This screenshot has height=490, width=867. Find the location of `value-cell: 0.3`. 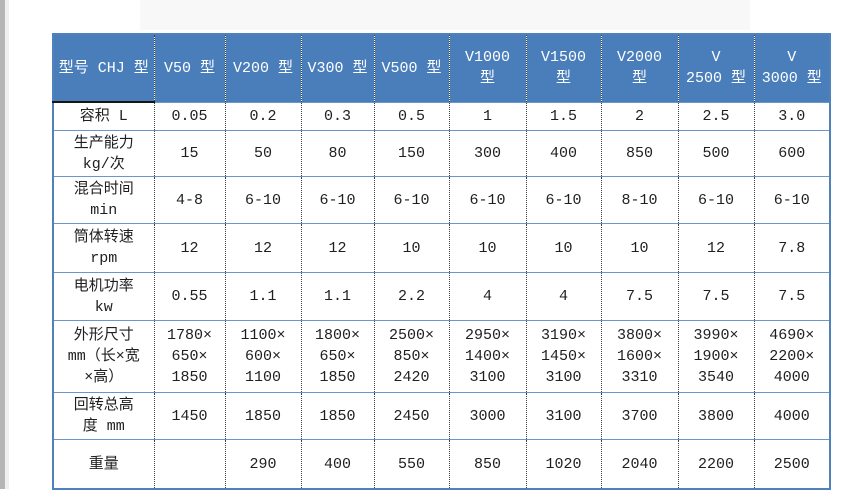

value-cell: 0.3 is located at coordinates (337, 116).